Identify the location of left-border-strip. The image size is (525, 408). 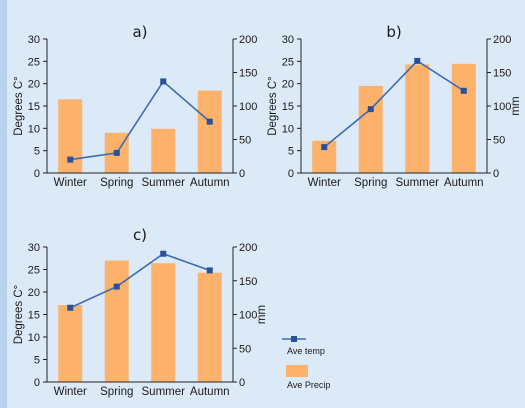
(3, 204).